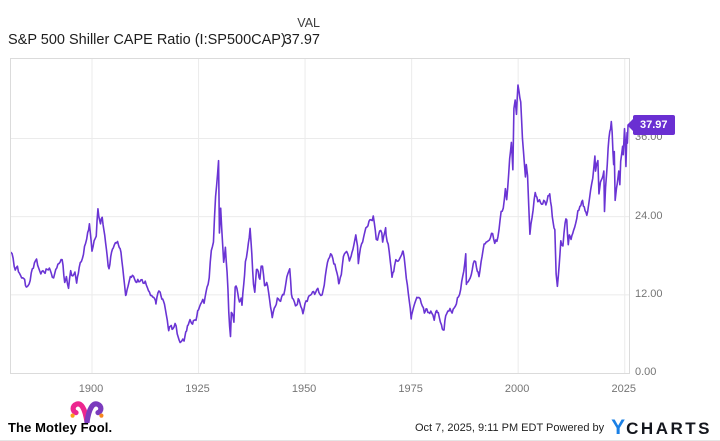 The height and width of the screenshot is (441, 720). Describe the element at coordinates (91, 389) in the screenshot. I see `x-axis-tick-label: 1900` at that location.